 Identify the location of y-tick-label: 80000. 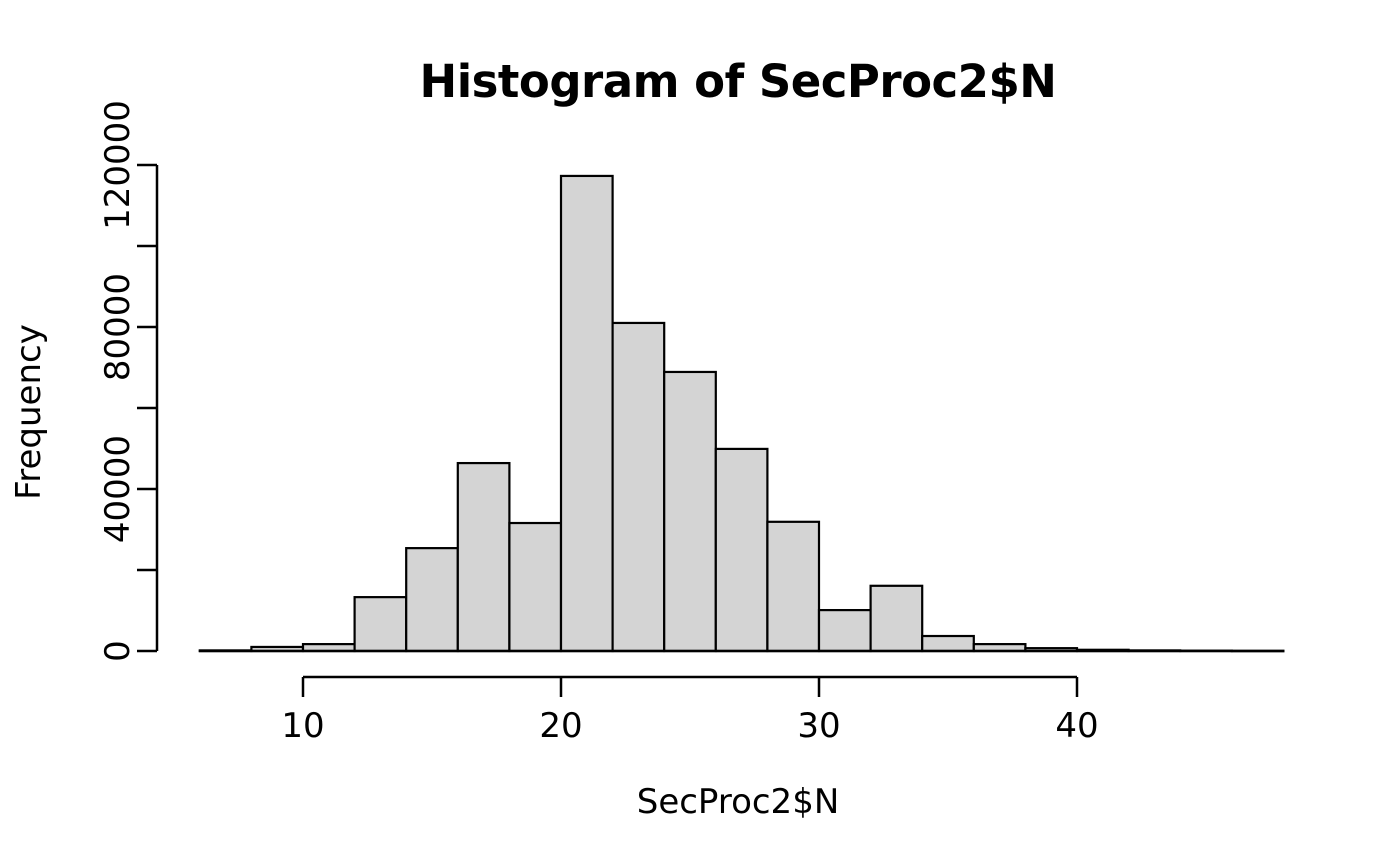
(118, 327).